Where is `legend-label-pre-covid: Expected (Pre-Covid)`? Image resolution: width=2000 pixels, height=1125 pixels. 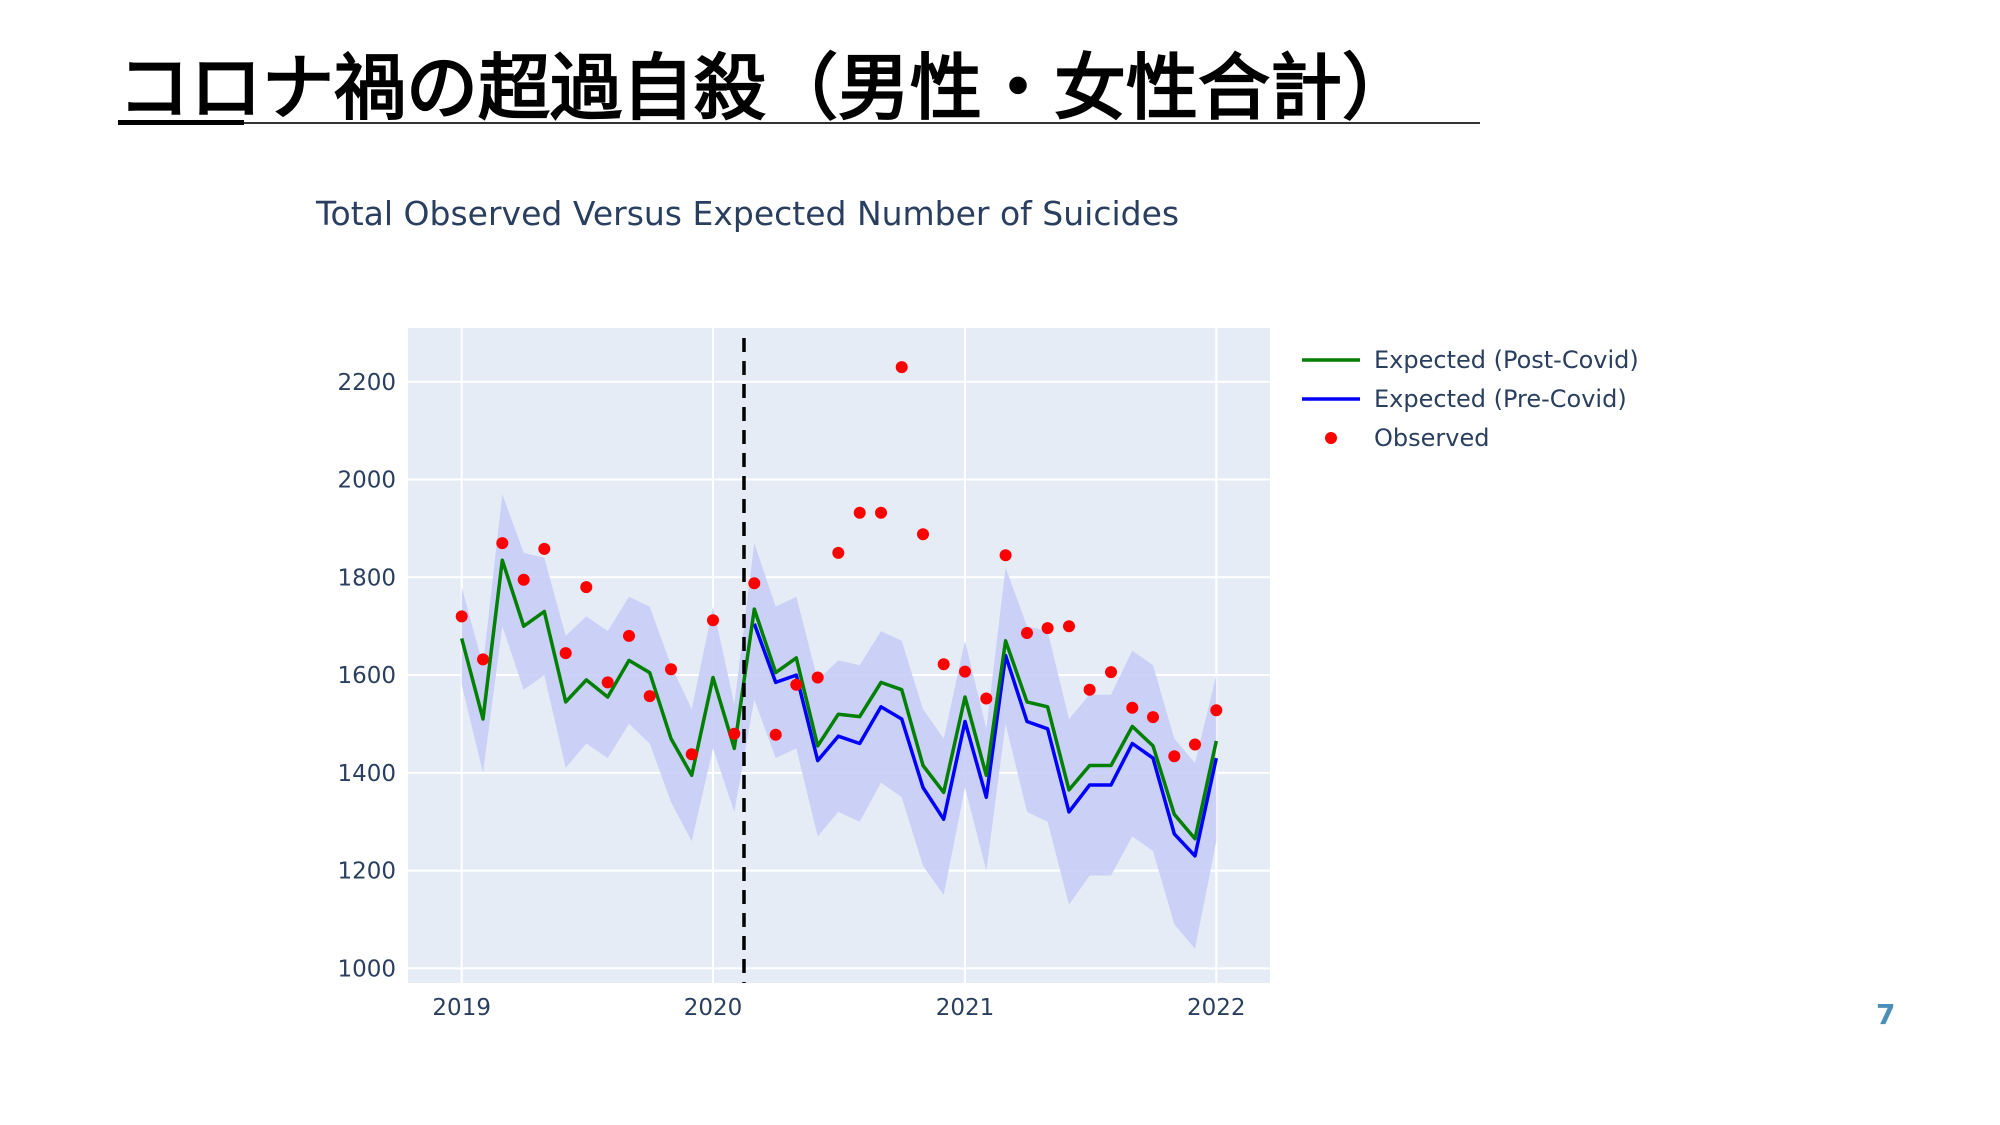
legend-label-pre-covid: Expected (Pre-Covid) is located at coordinates (1500, 399).